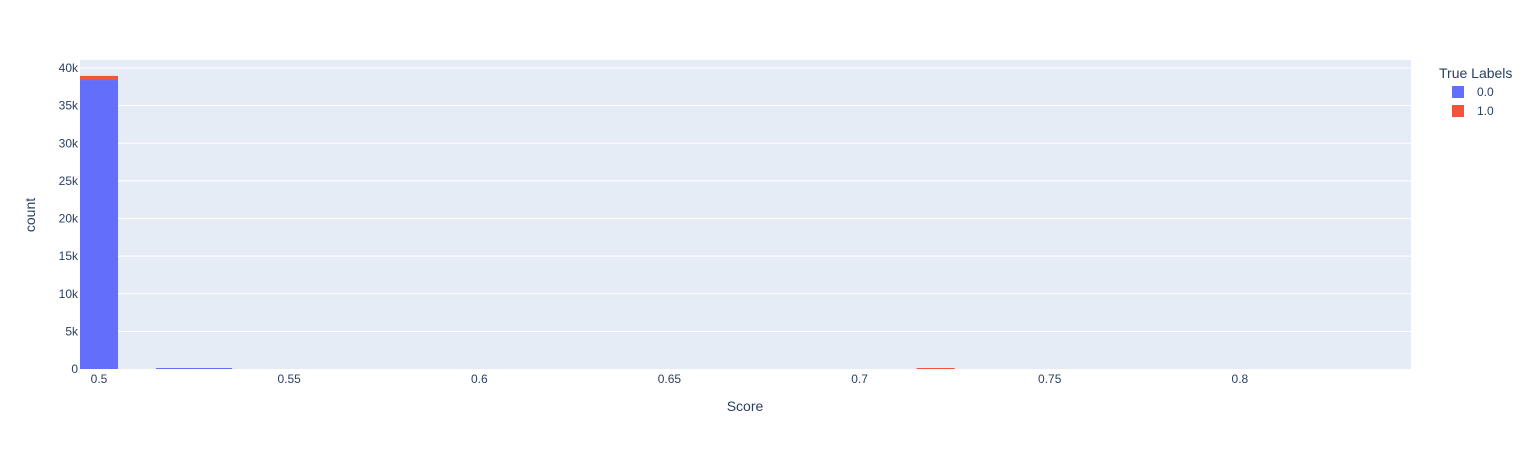 This screenshot has width=1528, height=450. I want to click on x-tick-label: 0.6, so click(479, 379).